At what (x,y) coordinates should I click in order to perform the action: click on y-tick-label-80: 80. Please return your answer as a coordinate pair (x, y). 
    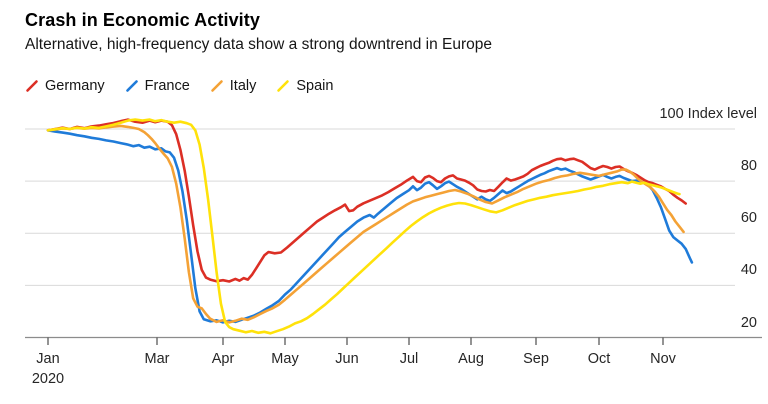
    Looking at the image, I should click on (748, 166).